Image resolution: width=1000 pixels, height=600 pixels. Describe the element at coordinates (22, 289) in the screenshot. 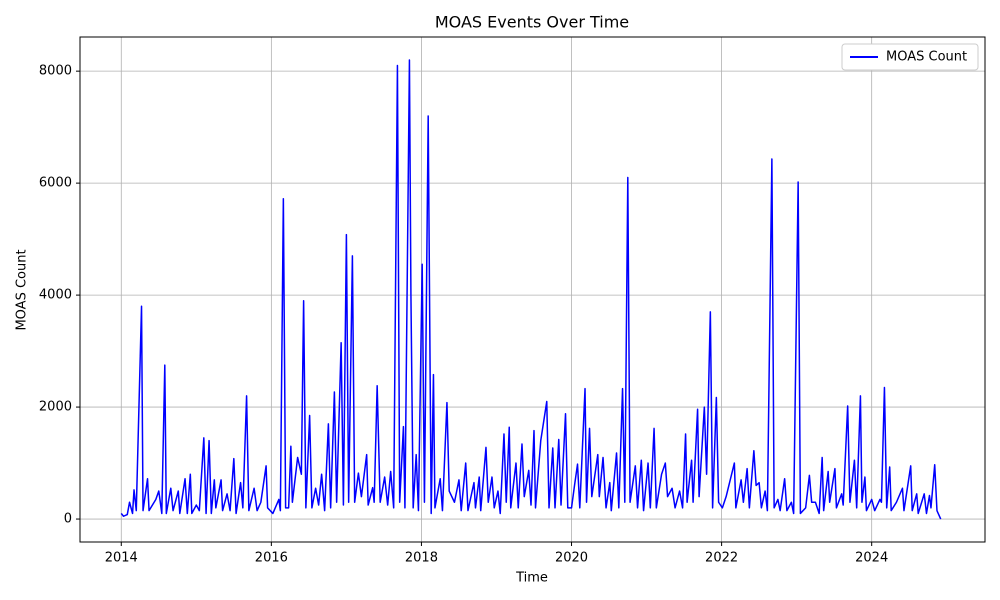

I see `y-axis-label: MOAS Count` at that location.